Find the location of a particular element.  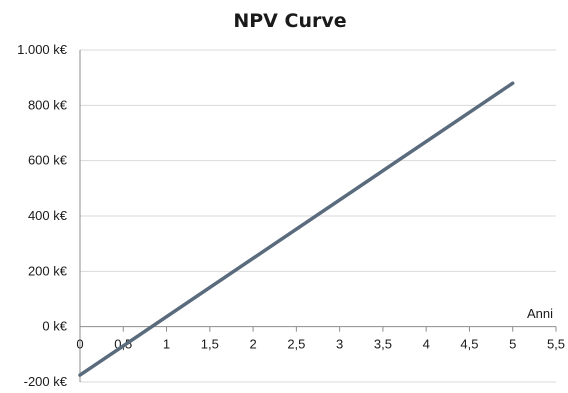

x-tick-label: 2,5 is located at coordinates (296, 344).